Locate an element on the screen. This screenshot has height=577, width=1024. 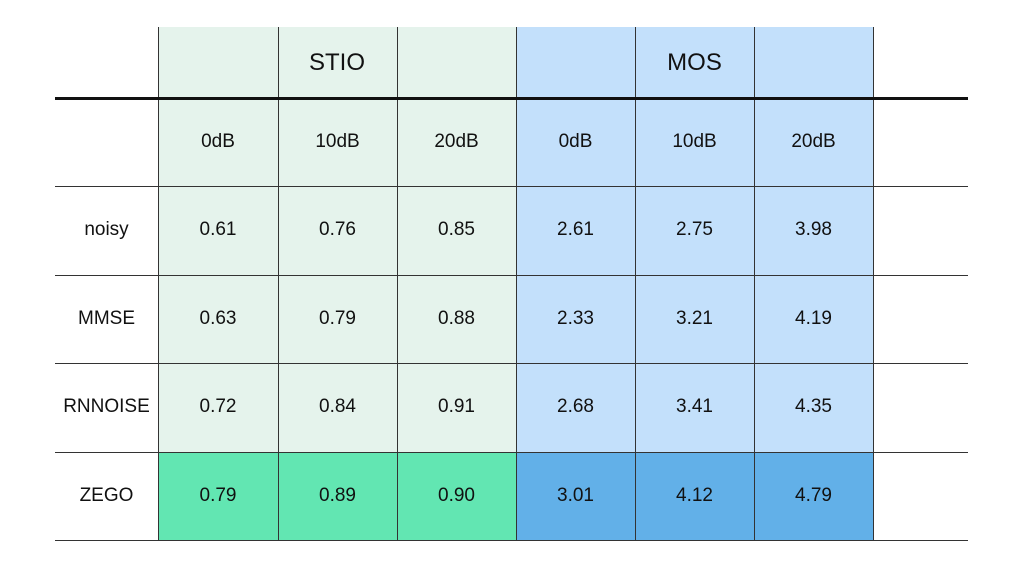
value-cell: 4.79 is located at coordinates (813, 495).